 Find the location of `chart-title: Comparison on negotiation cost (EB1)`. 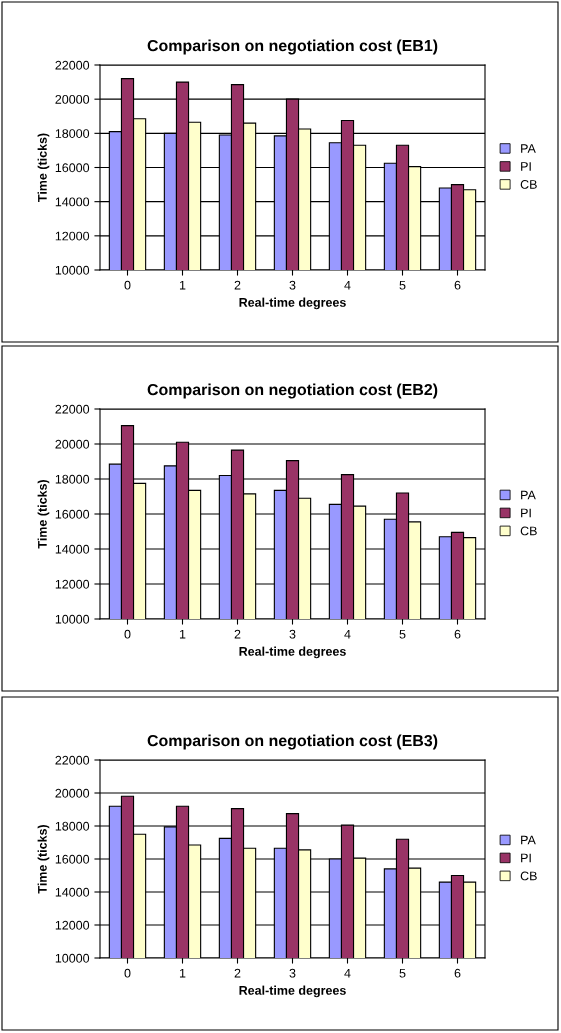

chart-title: Comparison on negotiation cost (EB1) is located at coordinates (292, 47).